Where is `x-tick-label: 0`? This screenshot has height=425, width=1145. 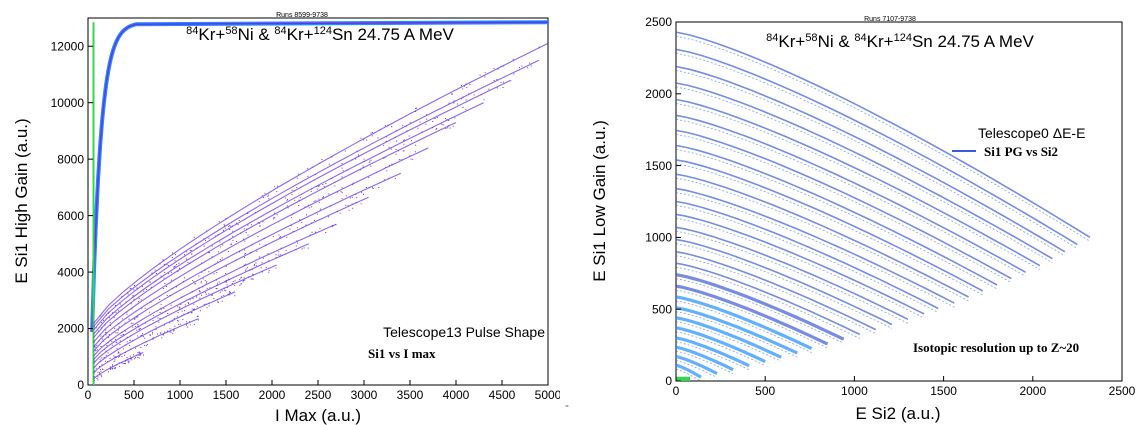
x-tick-label: 0 is located at coordinates (676, 391).